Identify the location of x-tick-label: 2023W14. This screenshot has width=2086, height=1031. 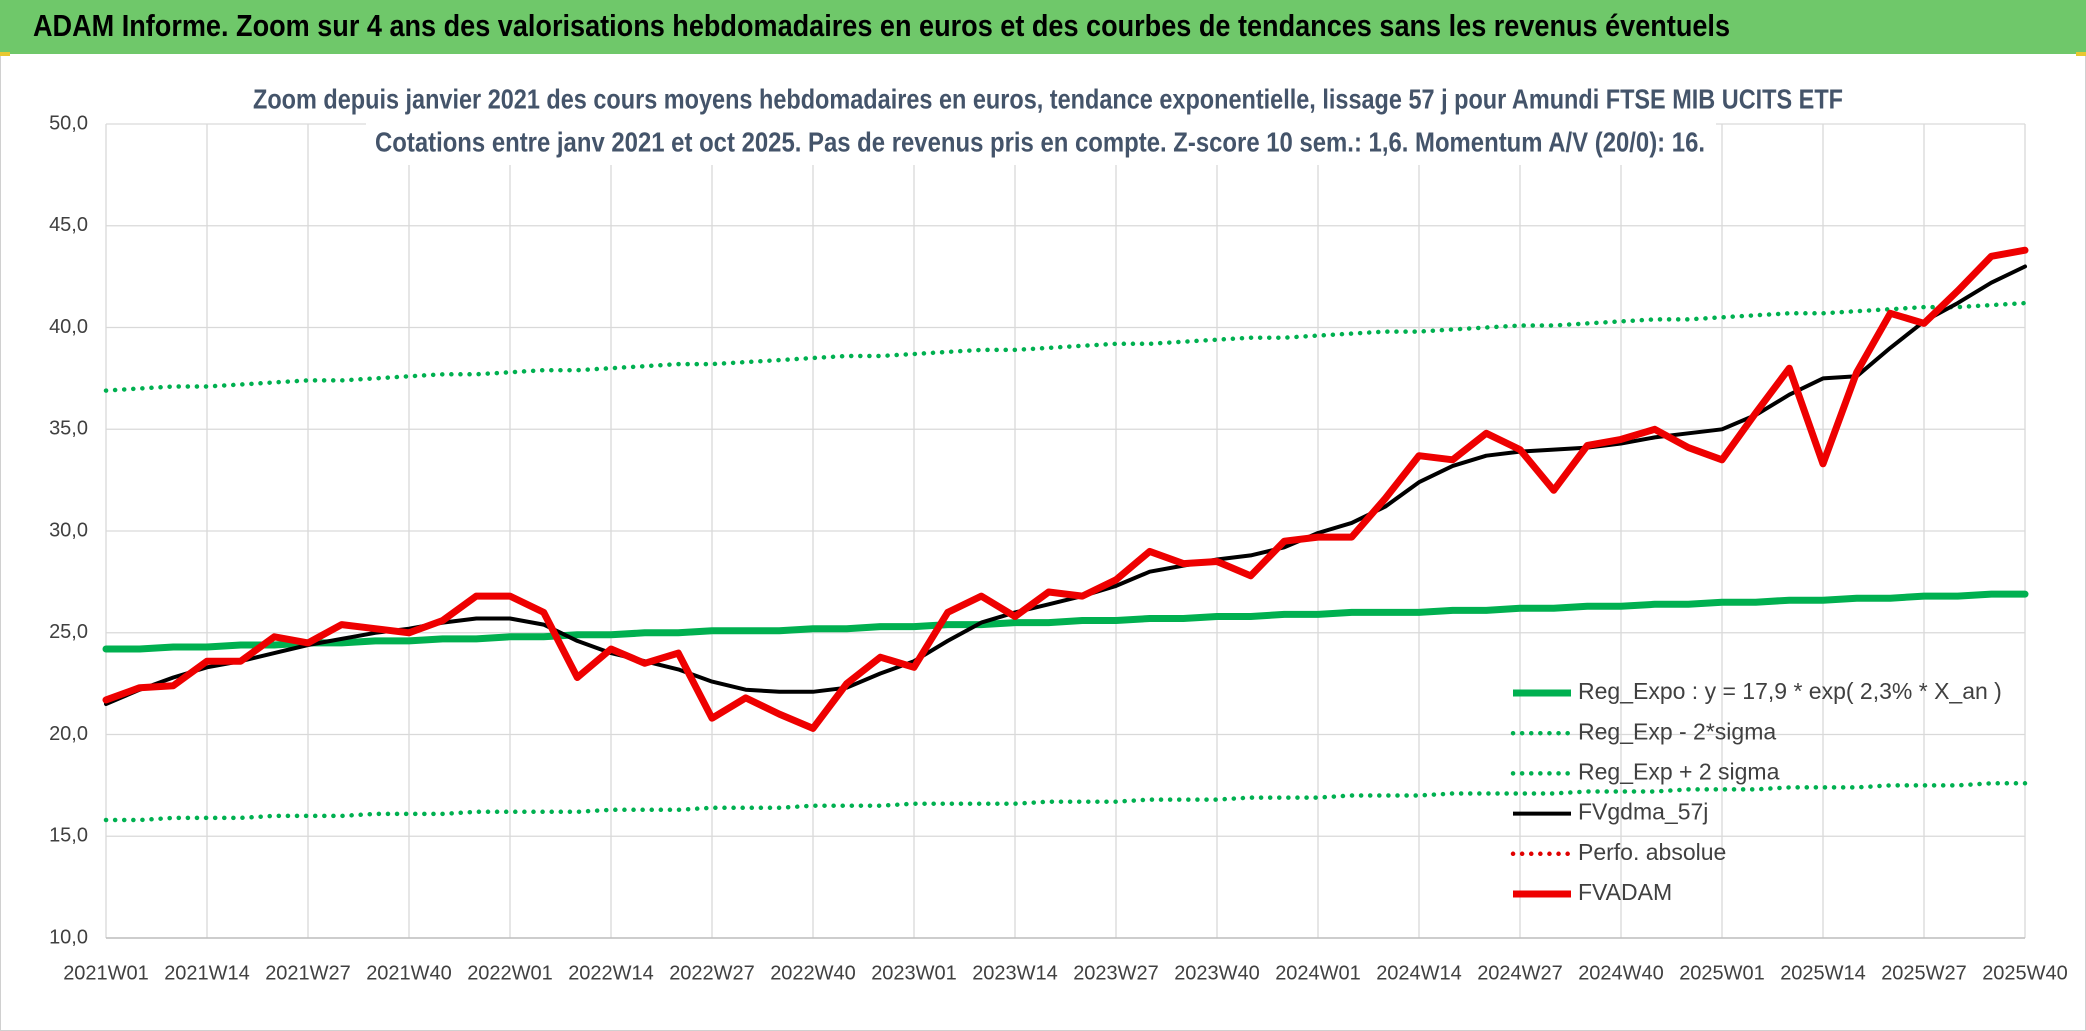
(1015, 973).